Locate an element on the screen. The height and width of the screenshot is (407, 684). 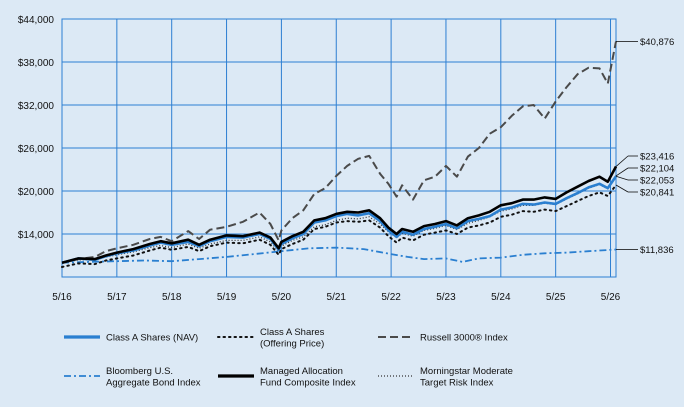
legend-label: Bloomberg U.S. is located at coordinates (139, 371).